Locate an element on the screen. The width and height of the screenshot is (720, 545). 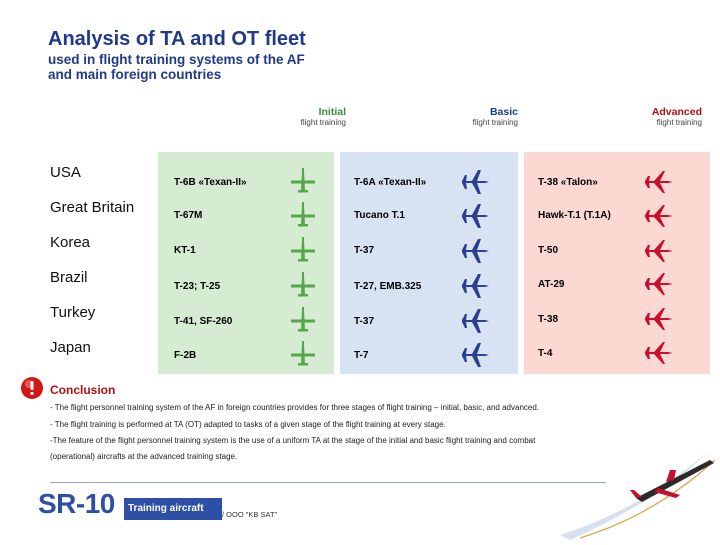
basic-column-bg is located at coordinates (429, 263).